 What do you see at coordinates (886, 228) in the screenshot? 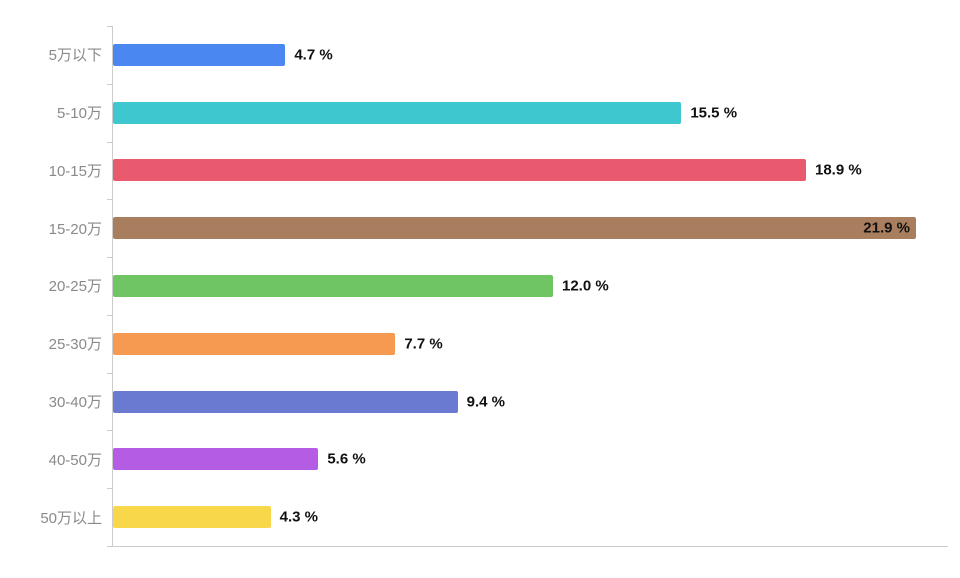
I see `value-label: 21.9 %` at bounding box center [886, 228].